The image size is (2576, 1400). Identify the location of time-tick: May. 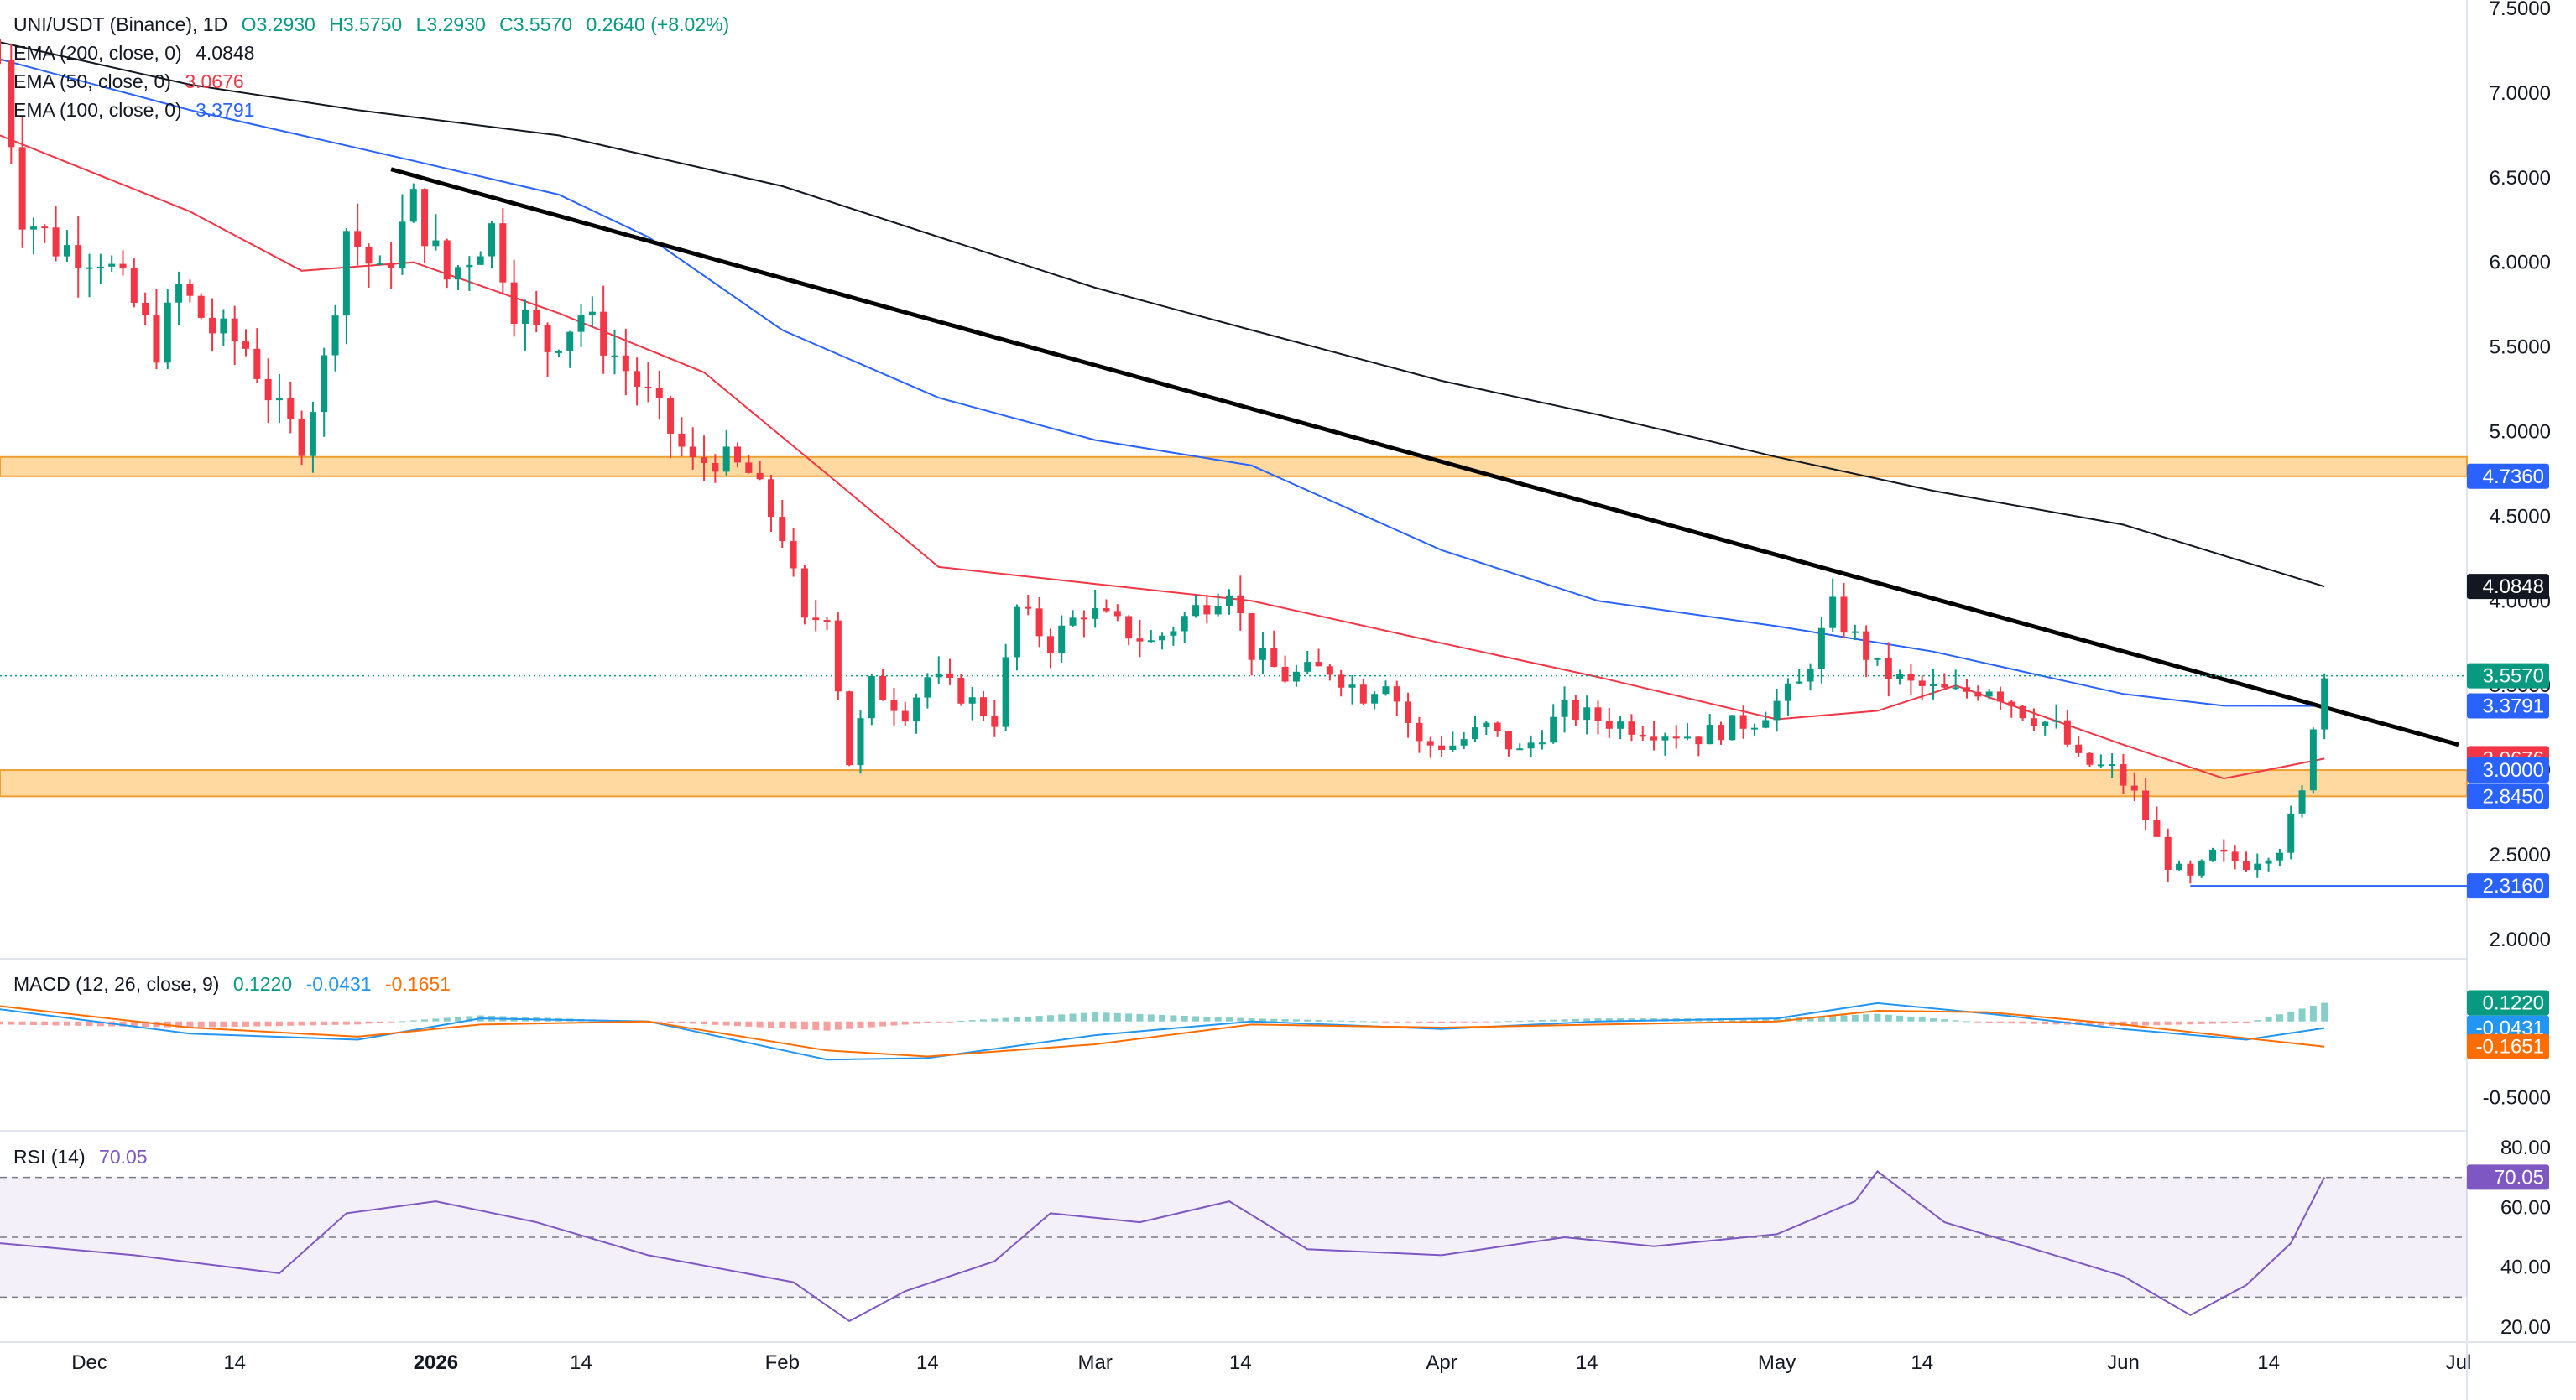
(1777, 1362).